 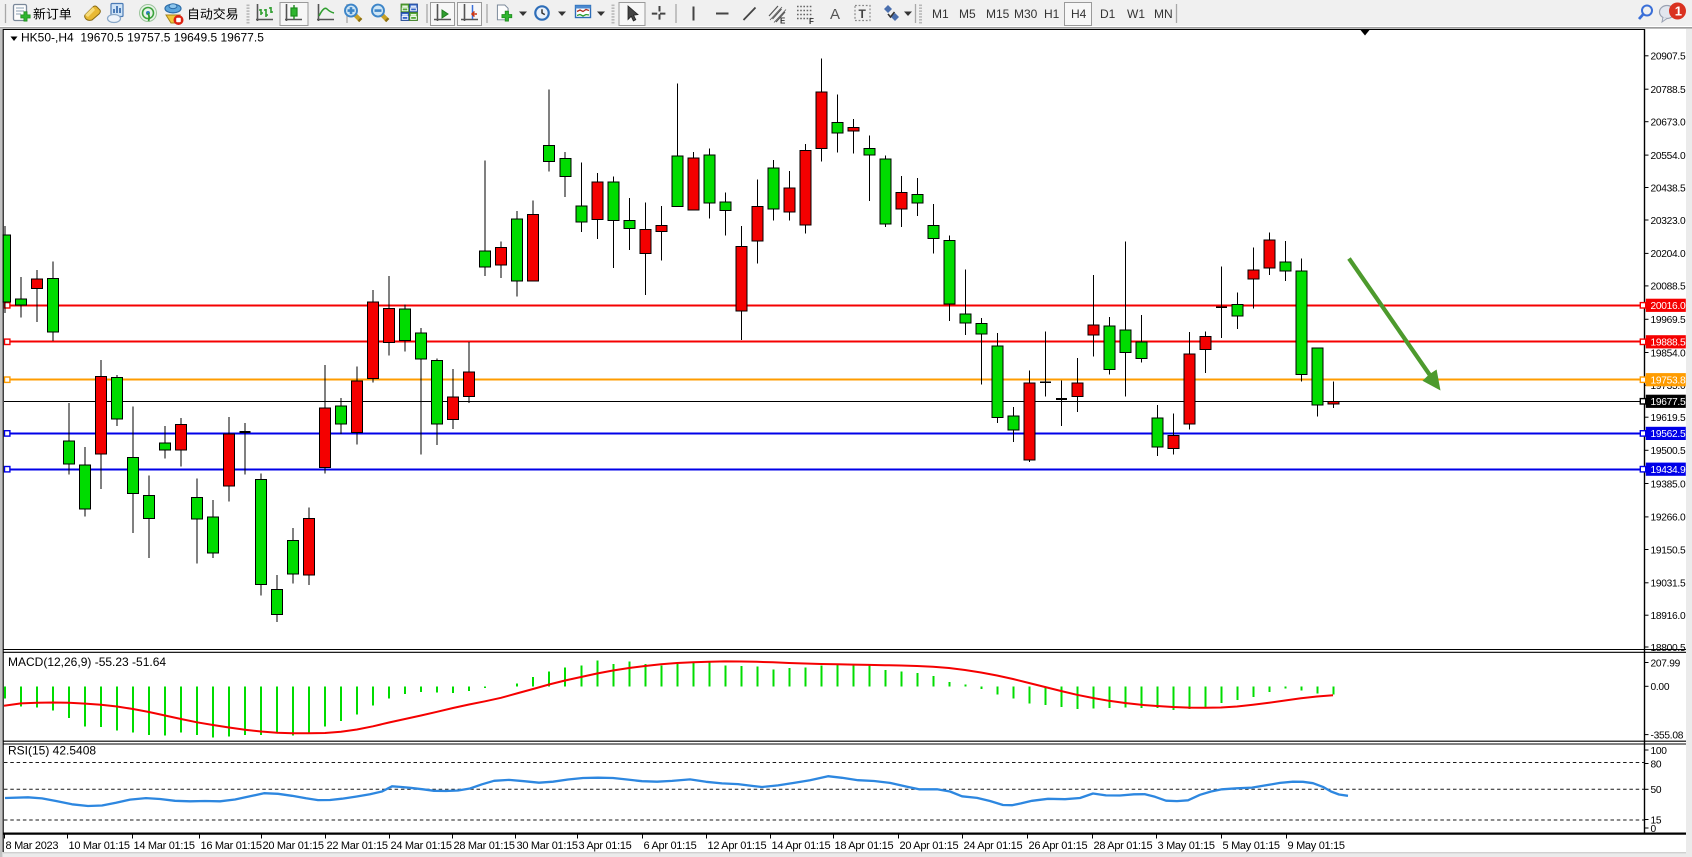 I want to click on svg-text: 207.99, so click(x=1666, y=663).